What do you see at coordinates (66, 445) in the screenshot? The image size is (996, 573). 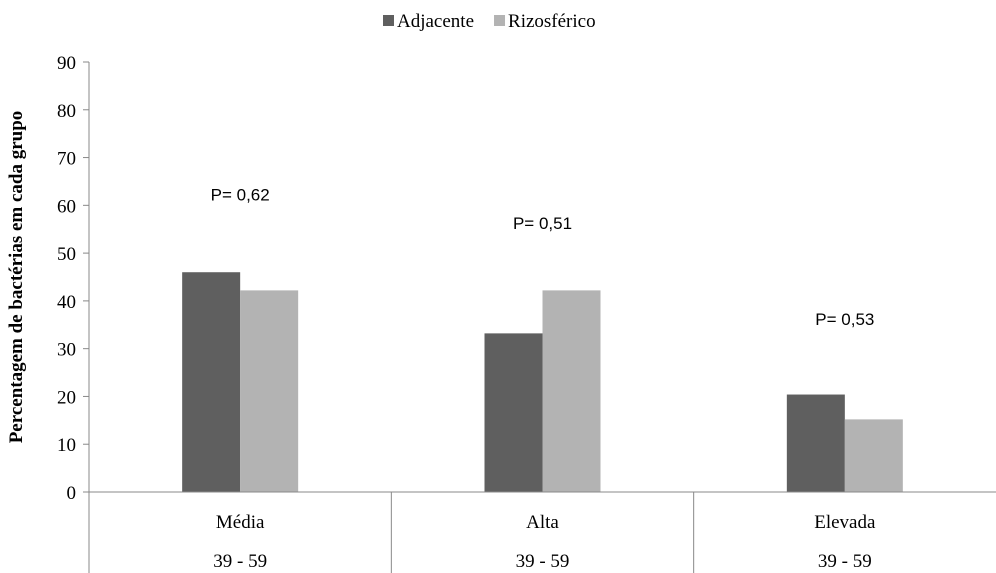 I see `y-tick-label: 10` at bounding box center [66, 445].